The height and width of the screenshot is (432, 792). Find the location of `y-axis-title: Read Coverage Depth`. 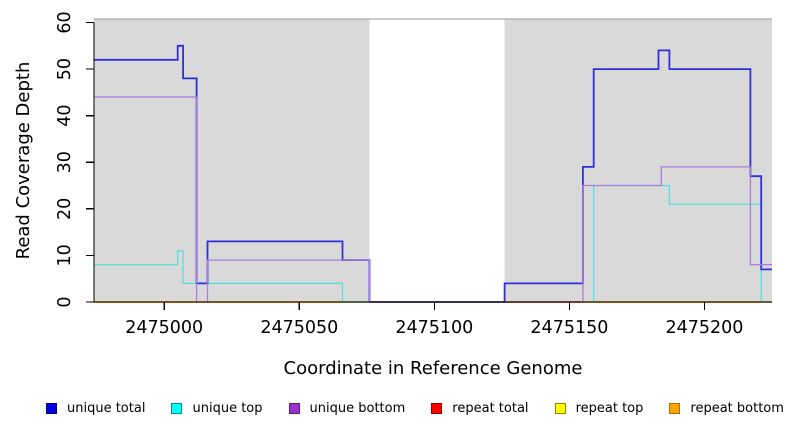

y-axis-title: Read Coverage Depth is located at coordinates (23, 161).